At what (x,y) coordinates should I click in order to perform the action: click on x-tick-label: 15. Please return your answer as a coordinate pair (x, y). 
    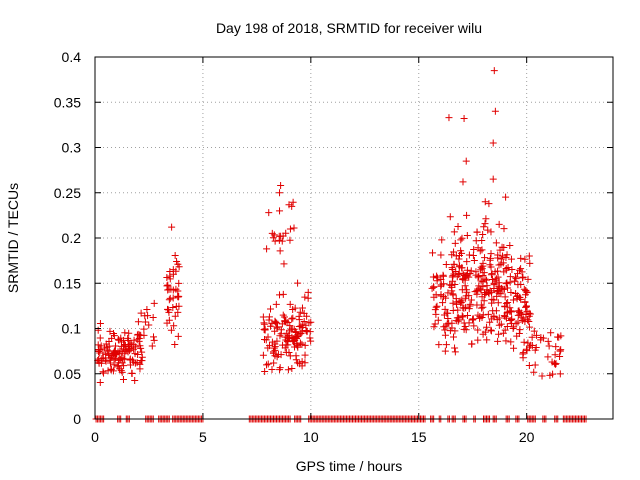
    Looking at the image, I should click on (419, 437).